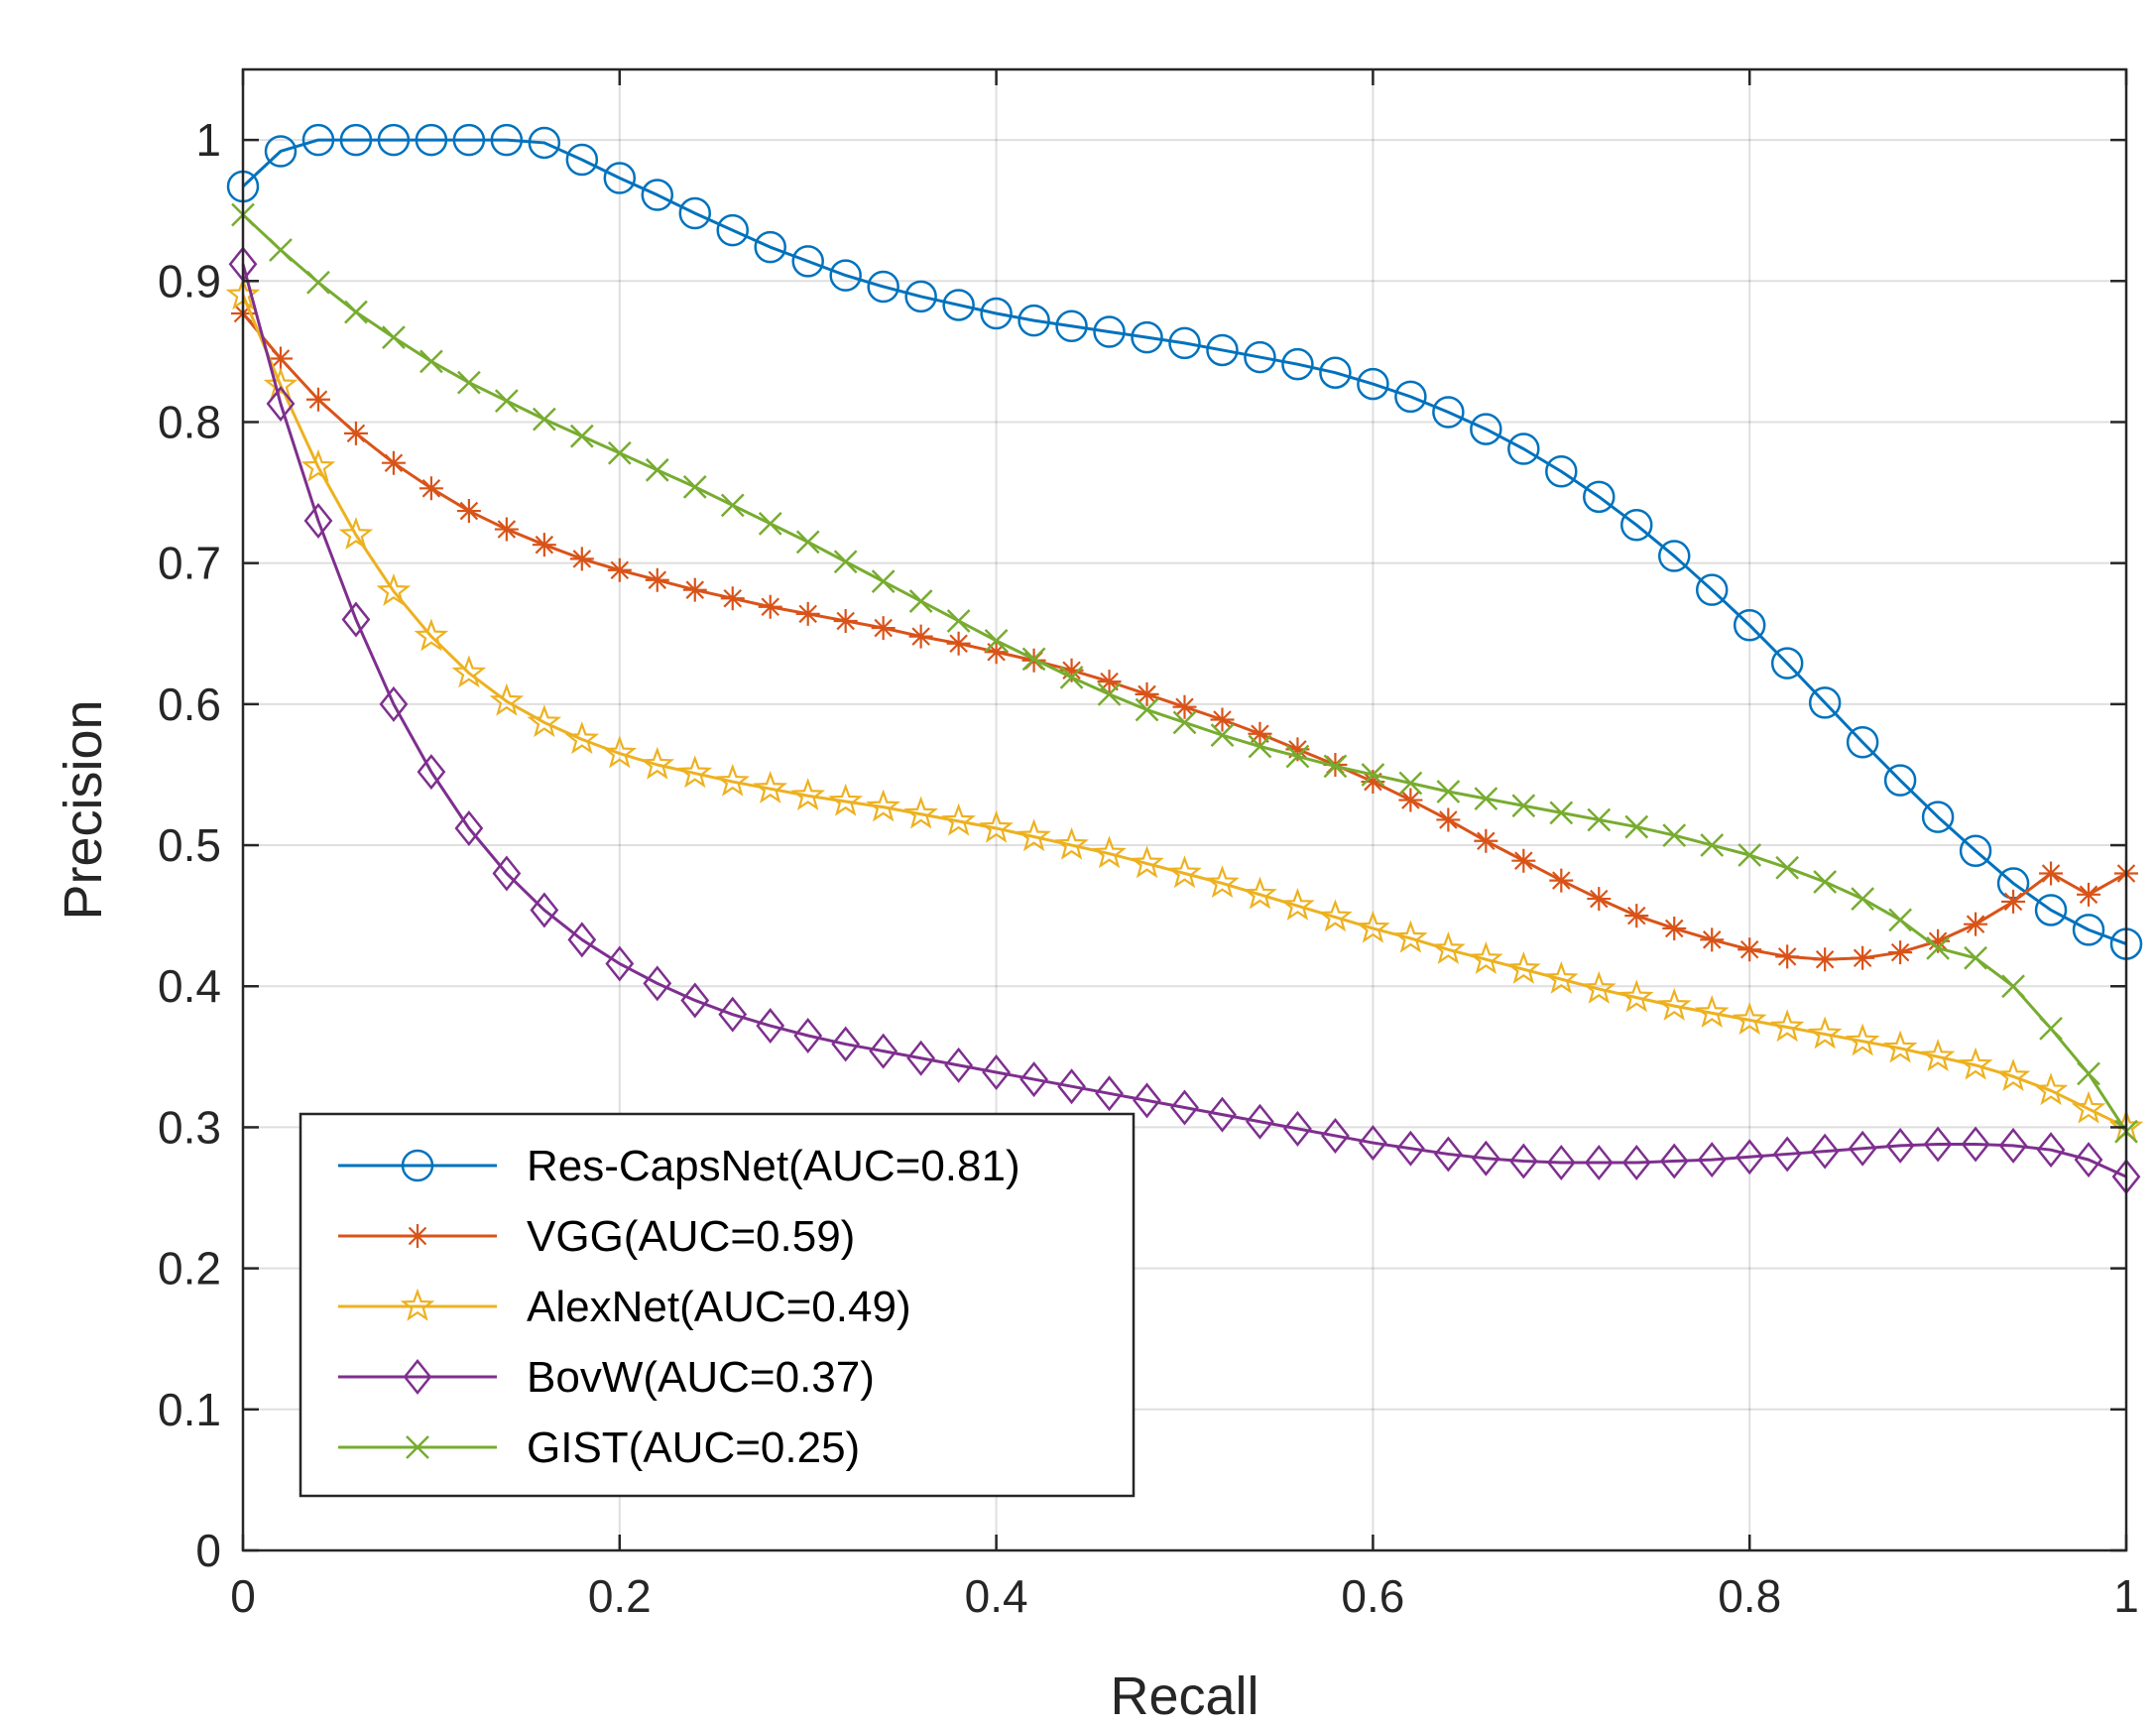 This screenshot has width=2156, height=1728. Describe the element at coordinates (996, 1596) in the screenshot. I see `x-tick-label: 0.4` at that location.